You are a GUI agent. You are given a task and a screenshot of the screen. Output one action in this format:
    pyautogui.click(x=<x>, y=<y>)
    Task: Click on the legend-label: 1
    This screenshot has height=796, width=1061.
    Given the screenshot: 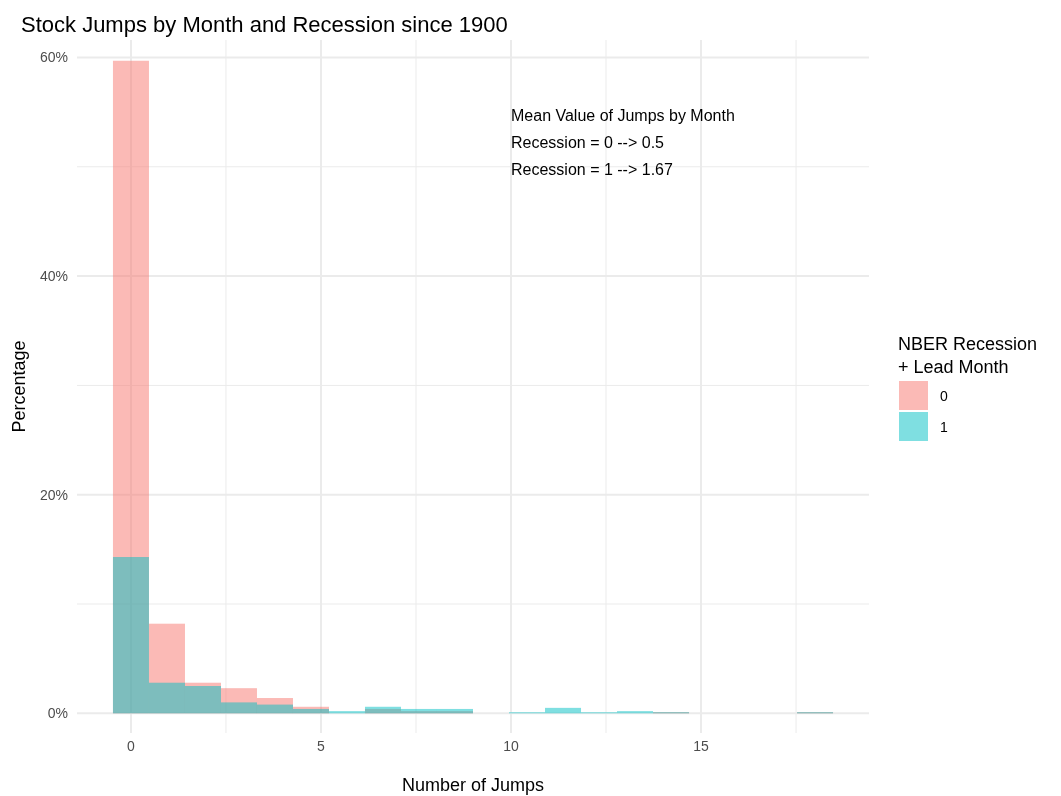 What is the action you would take?
    pyautogui.click(x=944, y=426)
    